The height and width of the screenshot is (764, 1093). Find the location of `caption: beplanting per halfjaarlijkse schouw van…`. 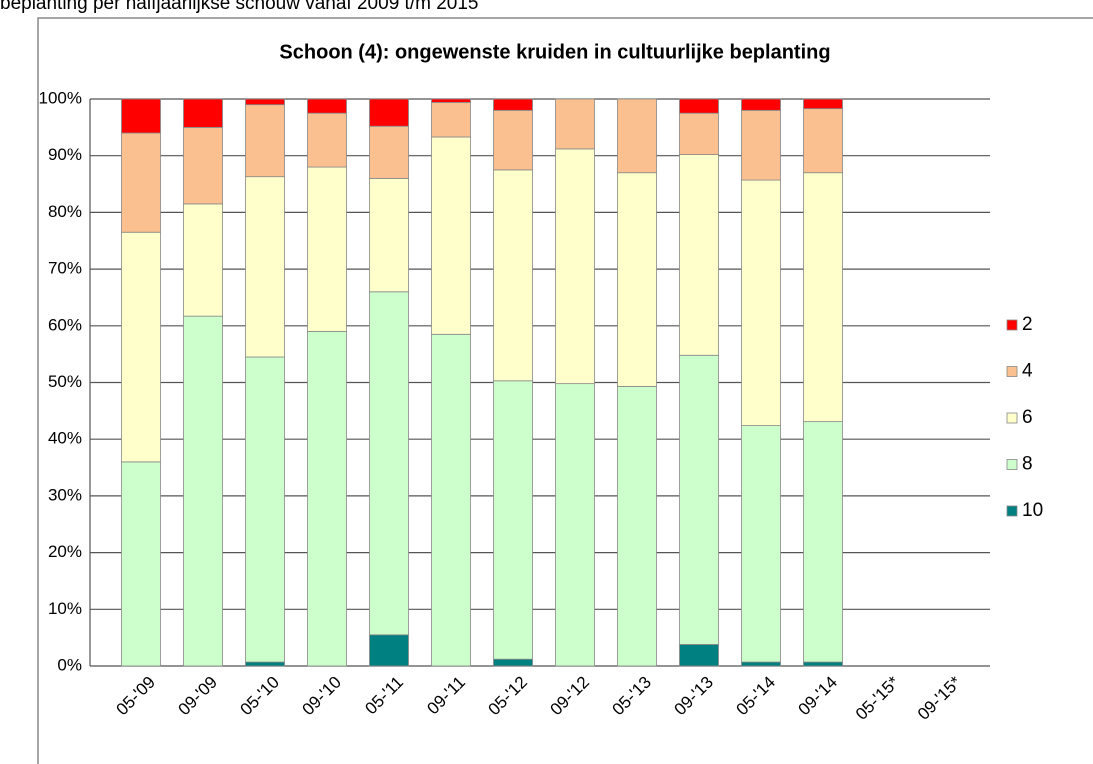

caption: beplanting per halfjaarlijkse schouw van… is located at coordinates (239, 7).